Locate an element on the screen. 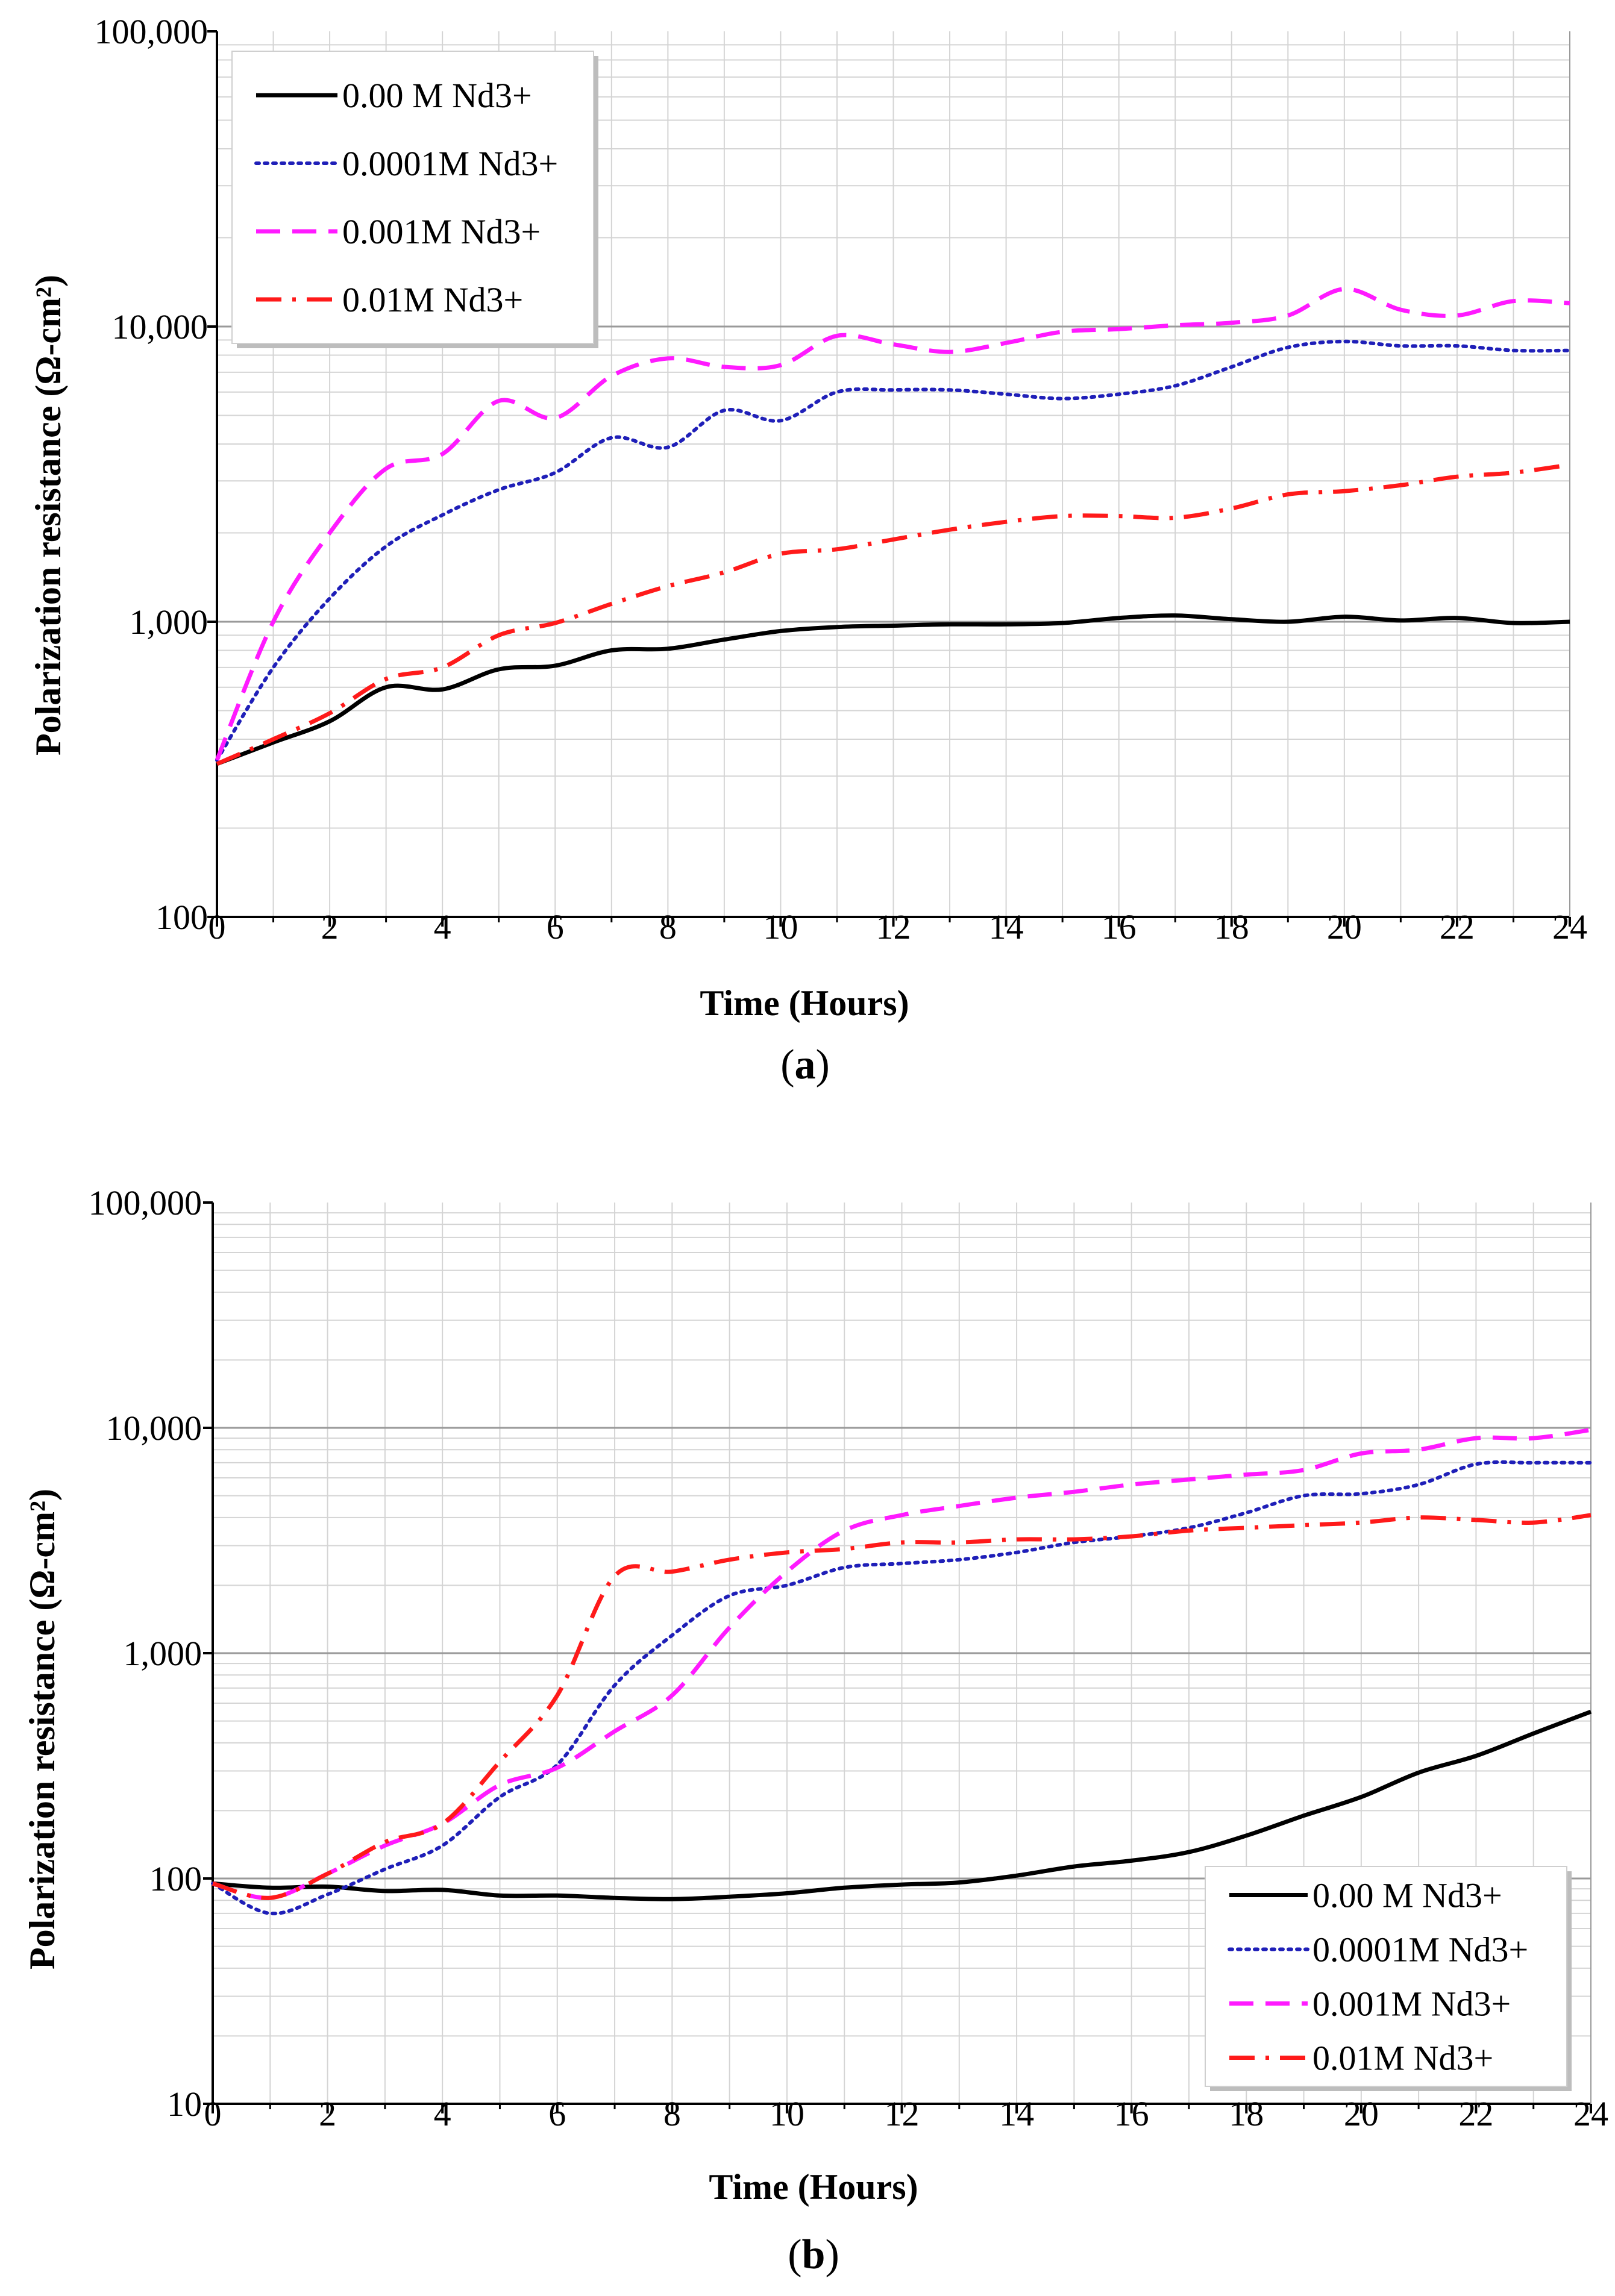 The image size is (1615, 2296). chart-a-panel-label: (a) is located at coordinates (805, 1065).